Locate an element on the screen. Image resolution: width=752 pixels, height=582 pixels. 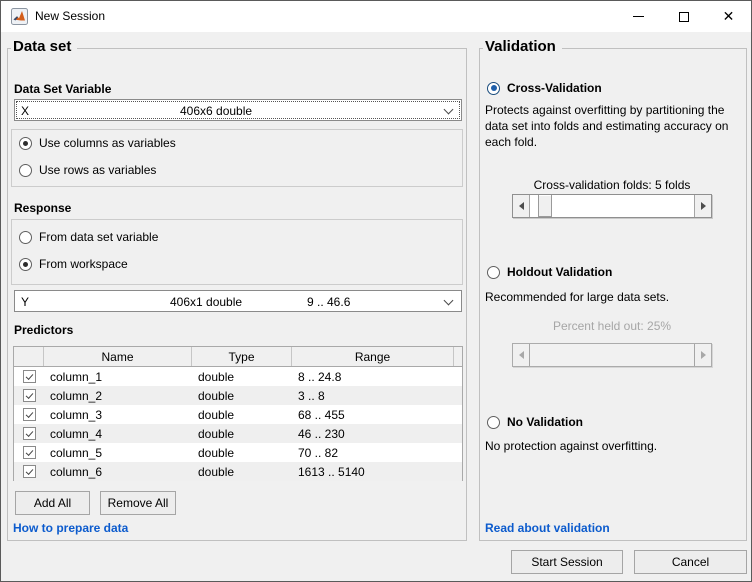
cross-validation-folds-label: Cross-validation folds: 5 folds is located at coordinates (612, 185).